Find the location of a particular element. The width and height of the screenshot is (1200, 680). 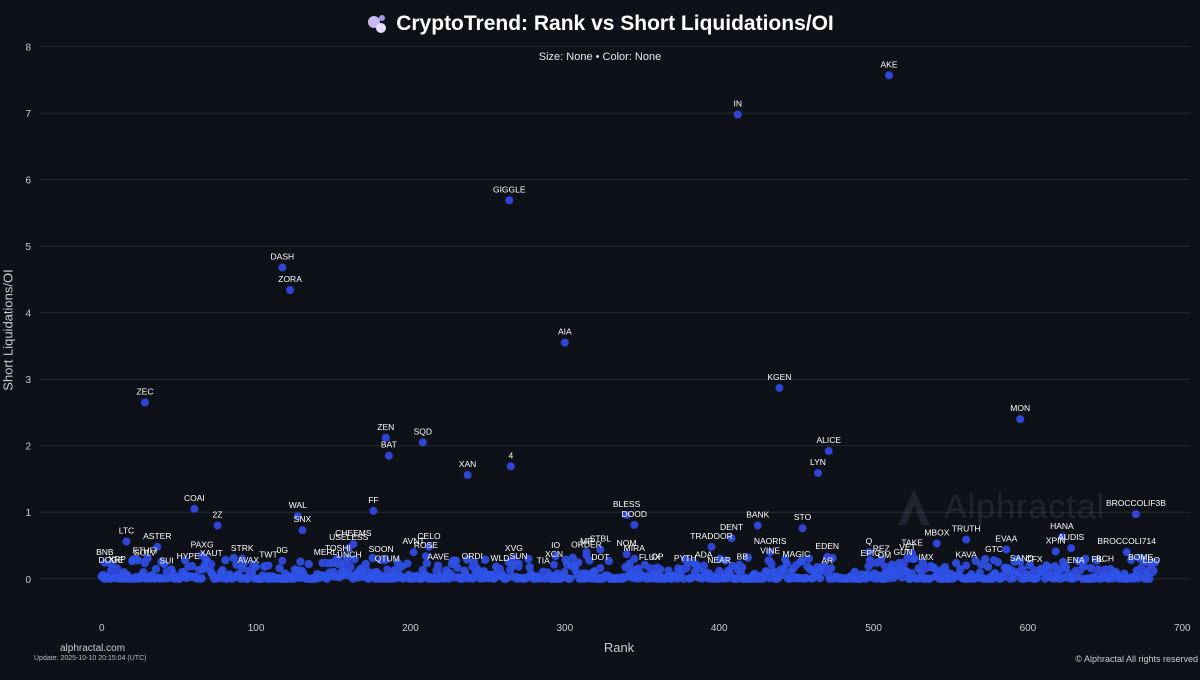

y-tick-label: 0 is located at coordinates (28, 580).